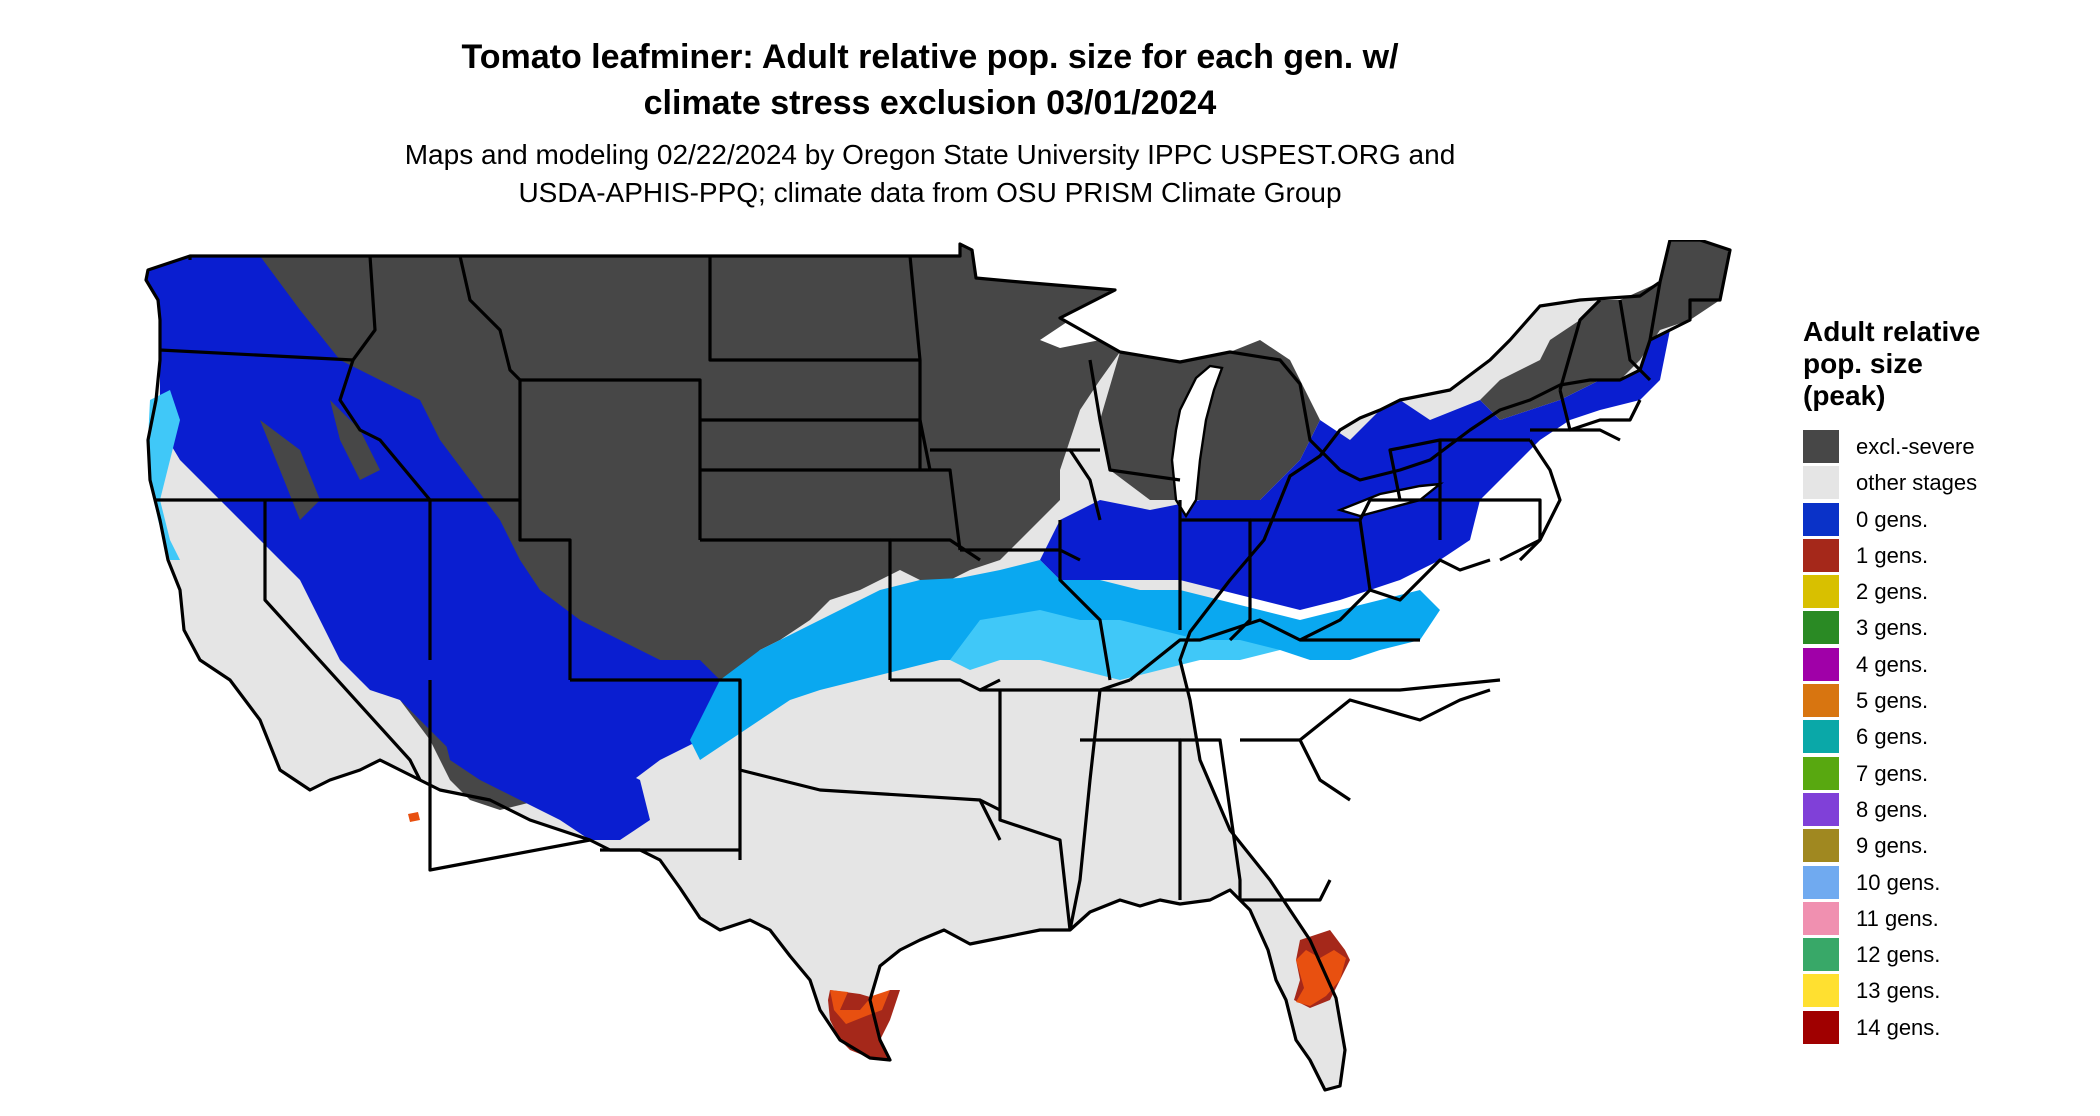 Image resolution: width=2100 pixels, height=1116 pixels. Describe the element at coordinates (1892, 592) in the screenshot. I see `legend-label: 2 gens.` at that location.